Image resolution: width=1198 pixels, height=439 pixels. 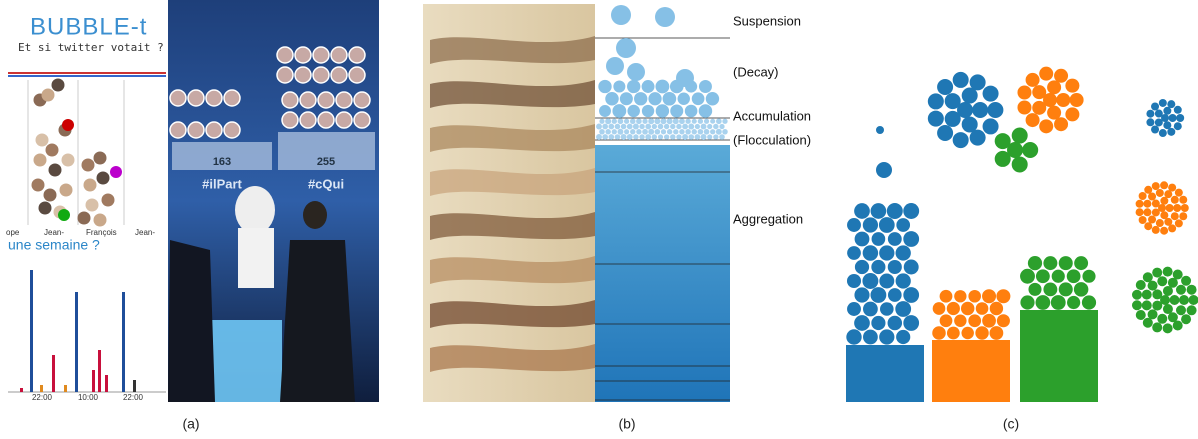 What do you see at coordinates (1059, 356) in the screenshot?
I see `bar-base` at bounding box center [1059, 356].